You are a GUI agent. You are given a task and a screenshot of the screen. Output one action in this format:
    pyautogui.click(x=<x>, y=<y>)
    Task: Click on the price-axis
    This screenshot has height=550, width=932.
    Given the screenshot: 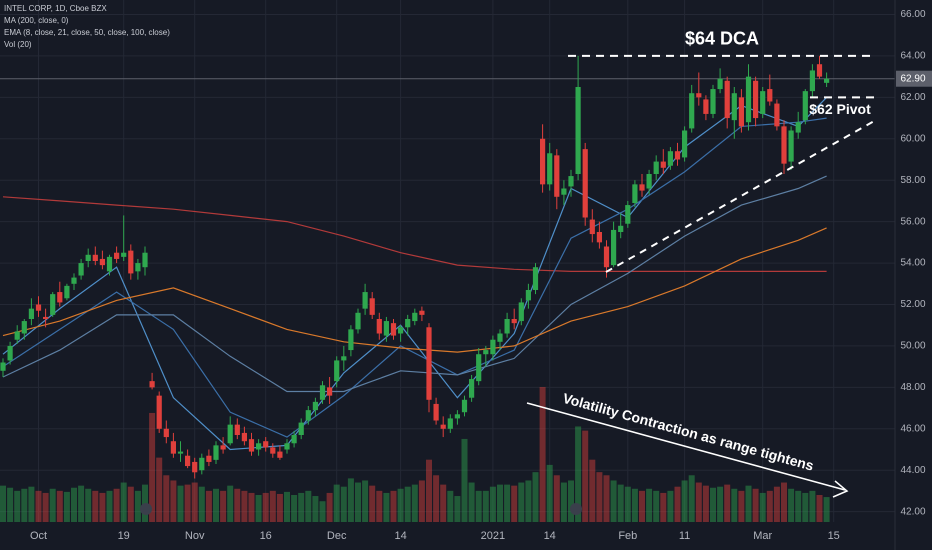 What is the action you would take?
    pyautogui.click(x=913, y=275)
    